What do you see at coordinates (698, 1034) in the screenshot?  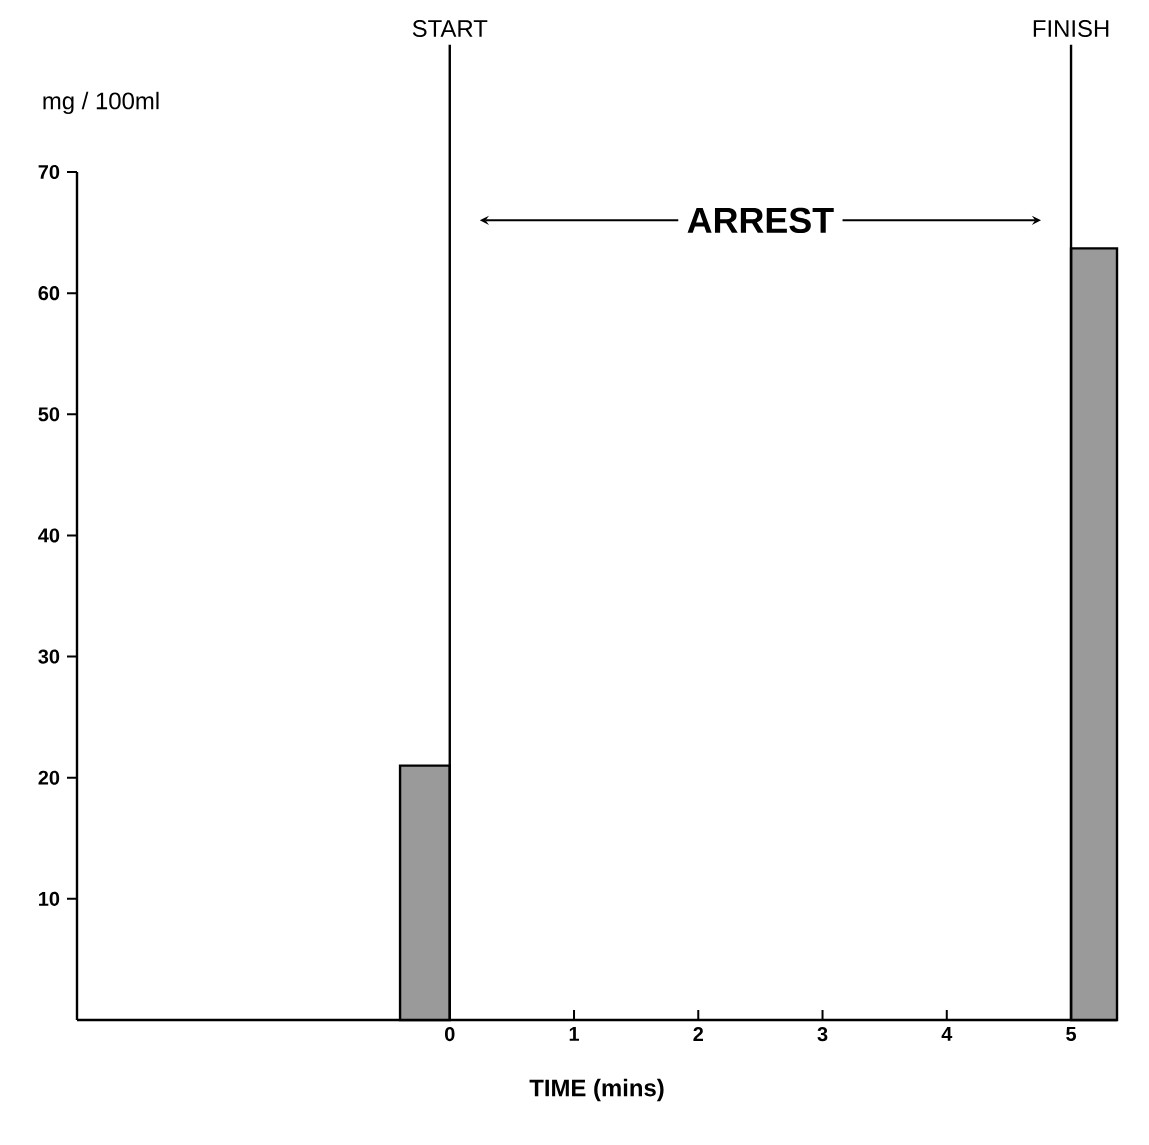 I see `x-tick-label: 2` at bounding box center [698, 1034].